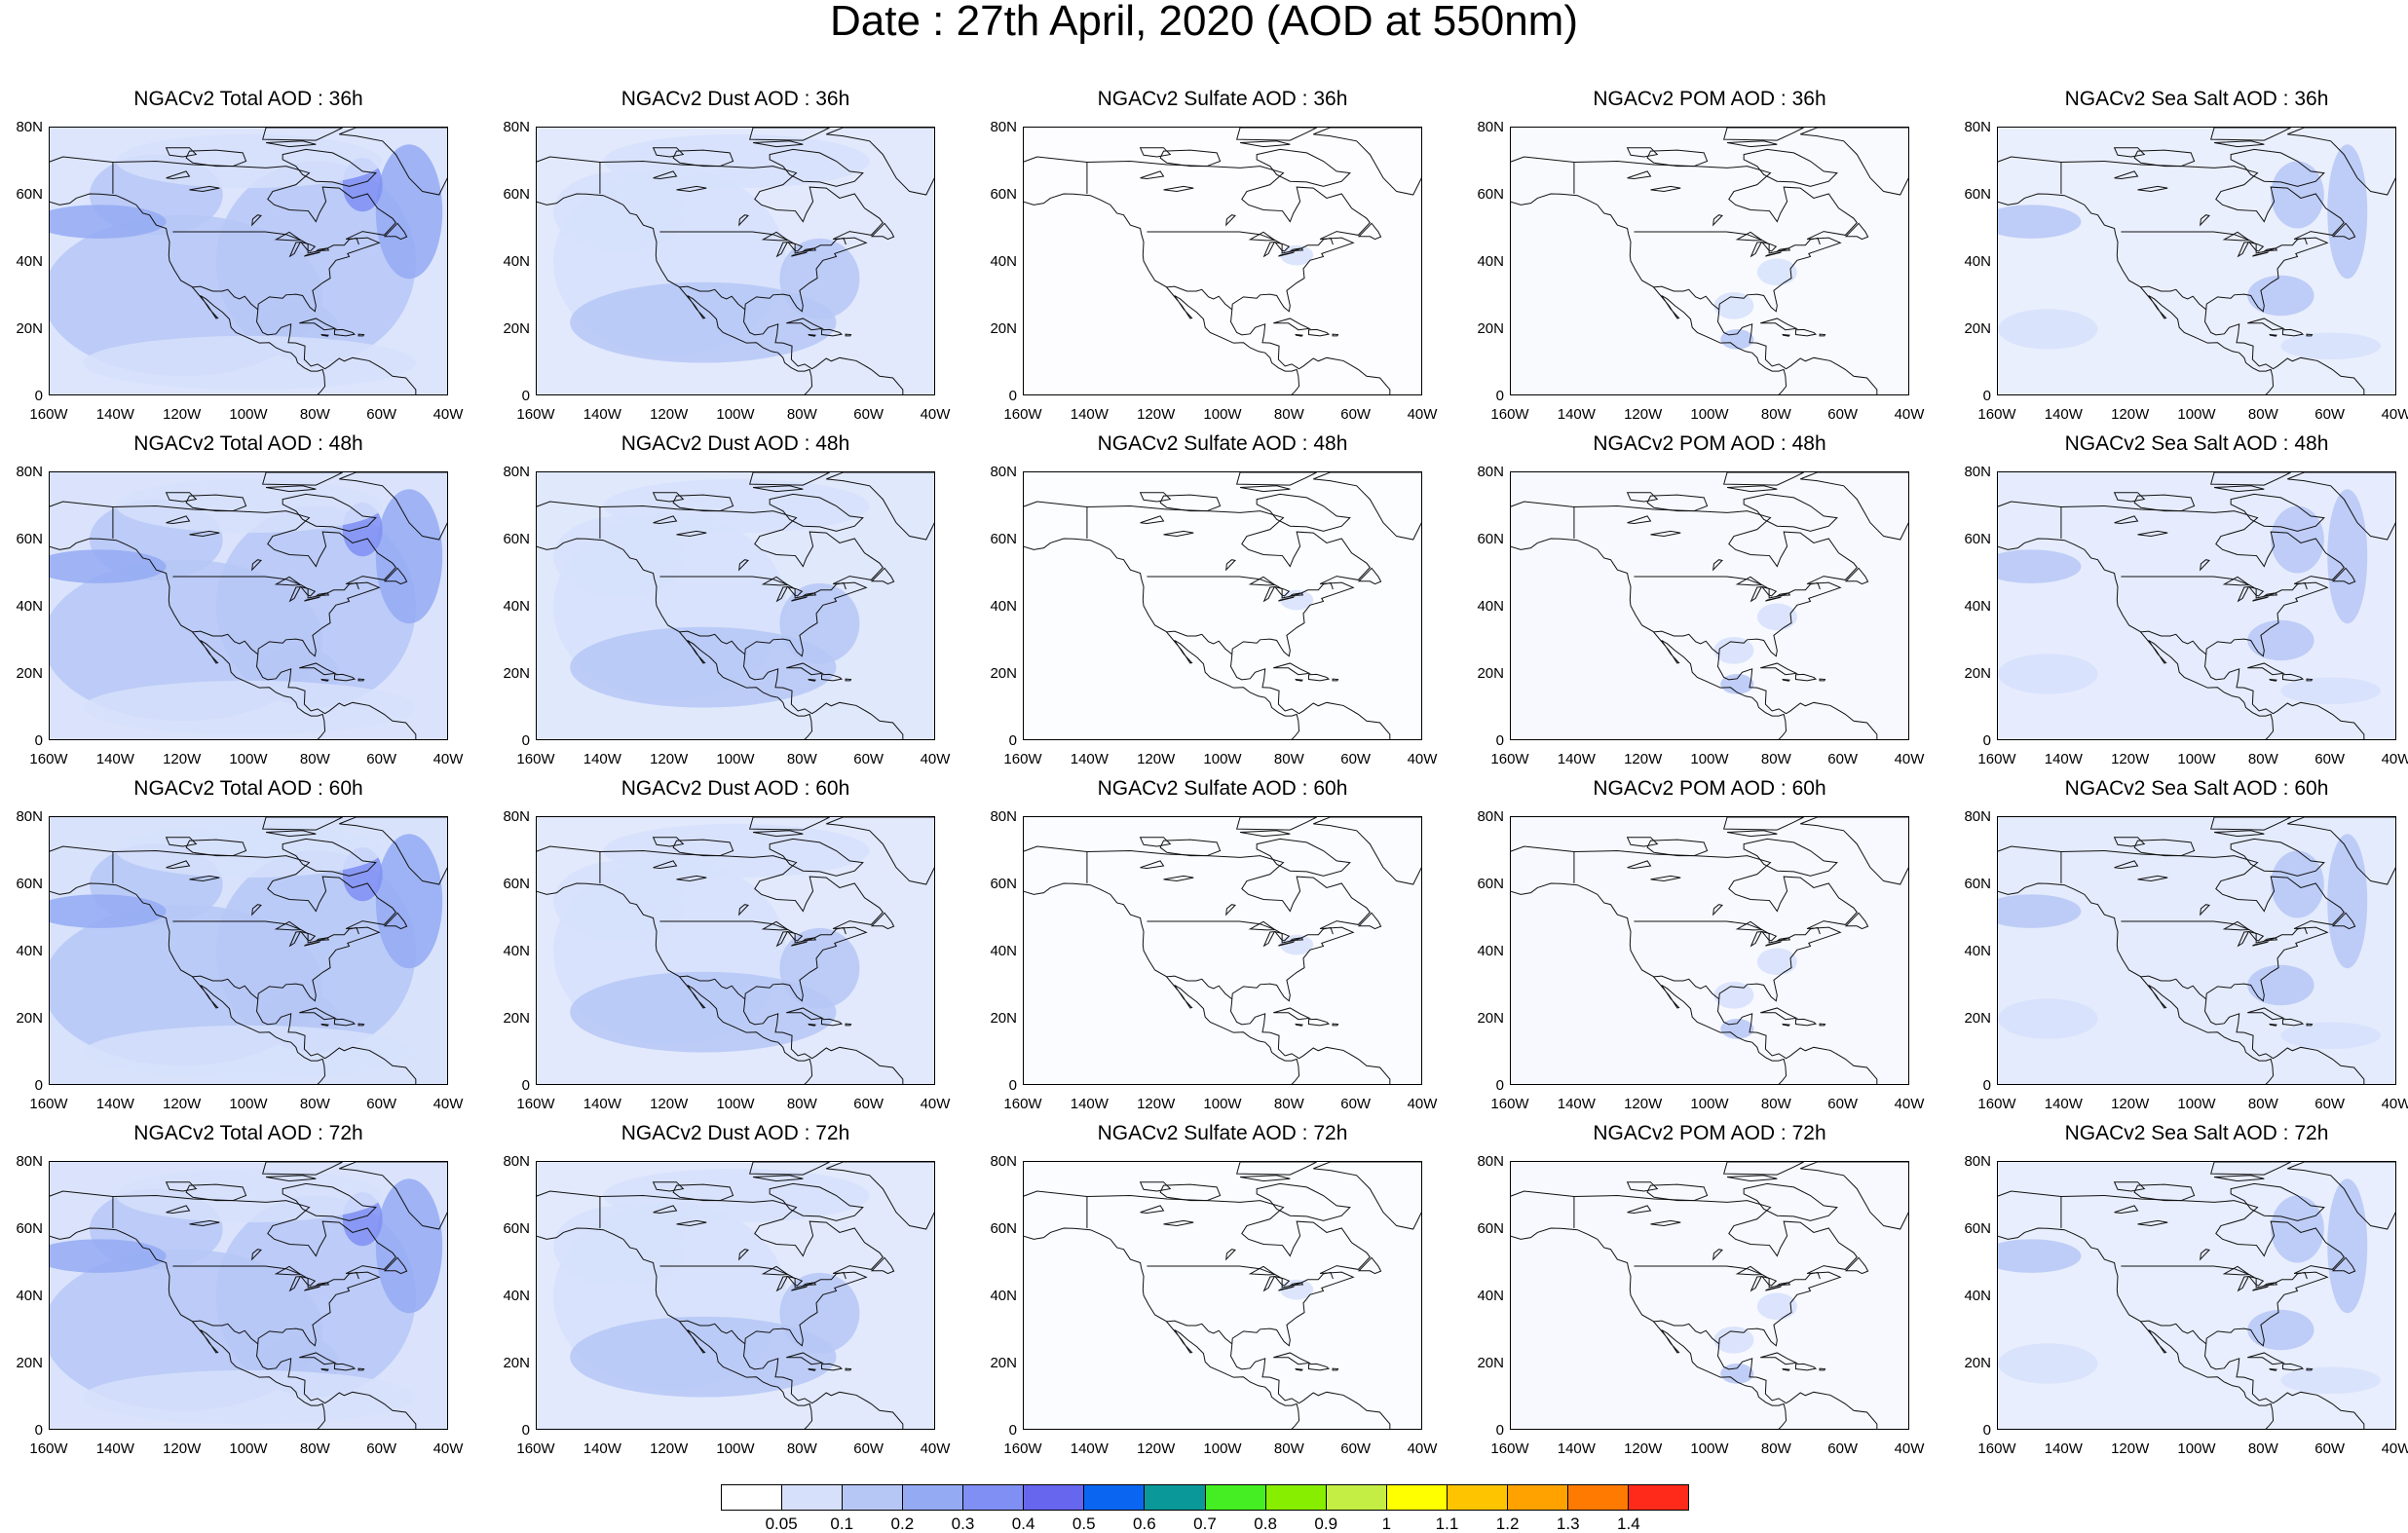 Image resolution: width=2408 pixels, height=1533 pixels. I want to click on colorbar-tick-label: 0.9, so click(1326, 1523).